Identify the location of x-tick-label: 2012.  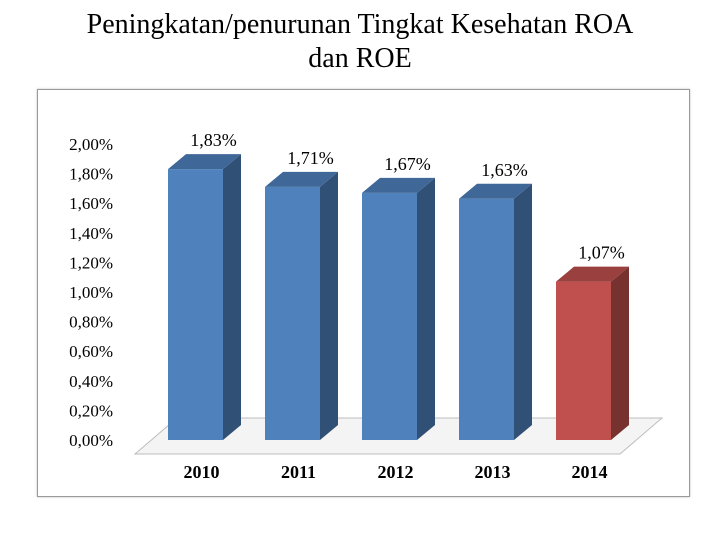
(396, 472).